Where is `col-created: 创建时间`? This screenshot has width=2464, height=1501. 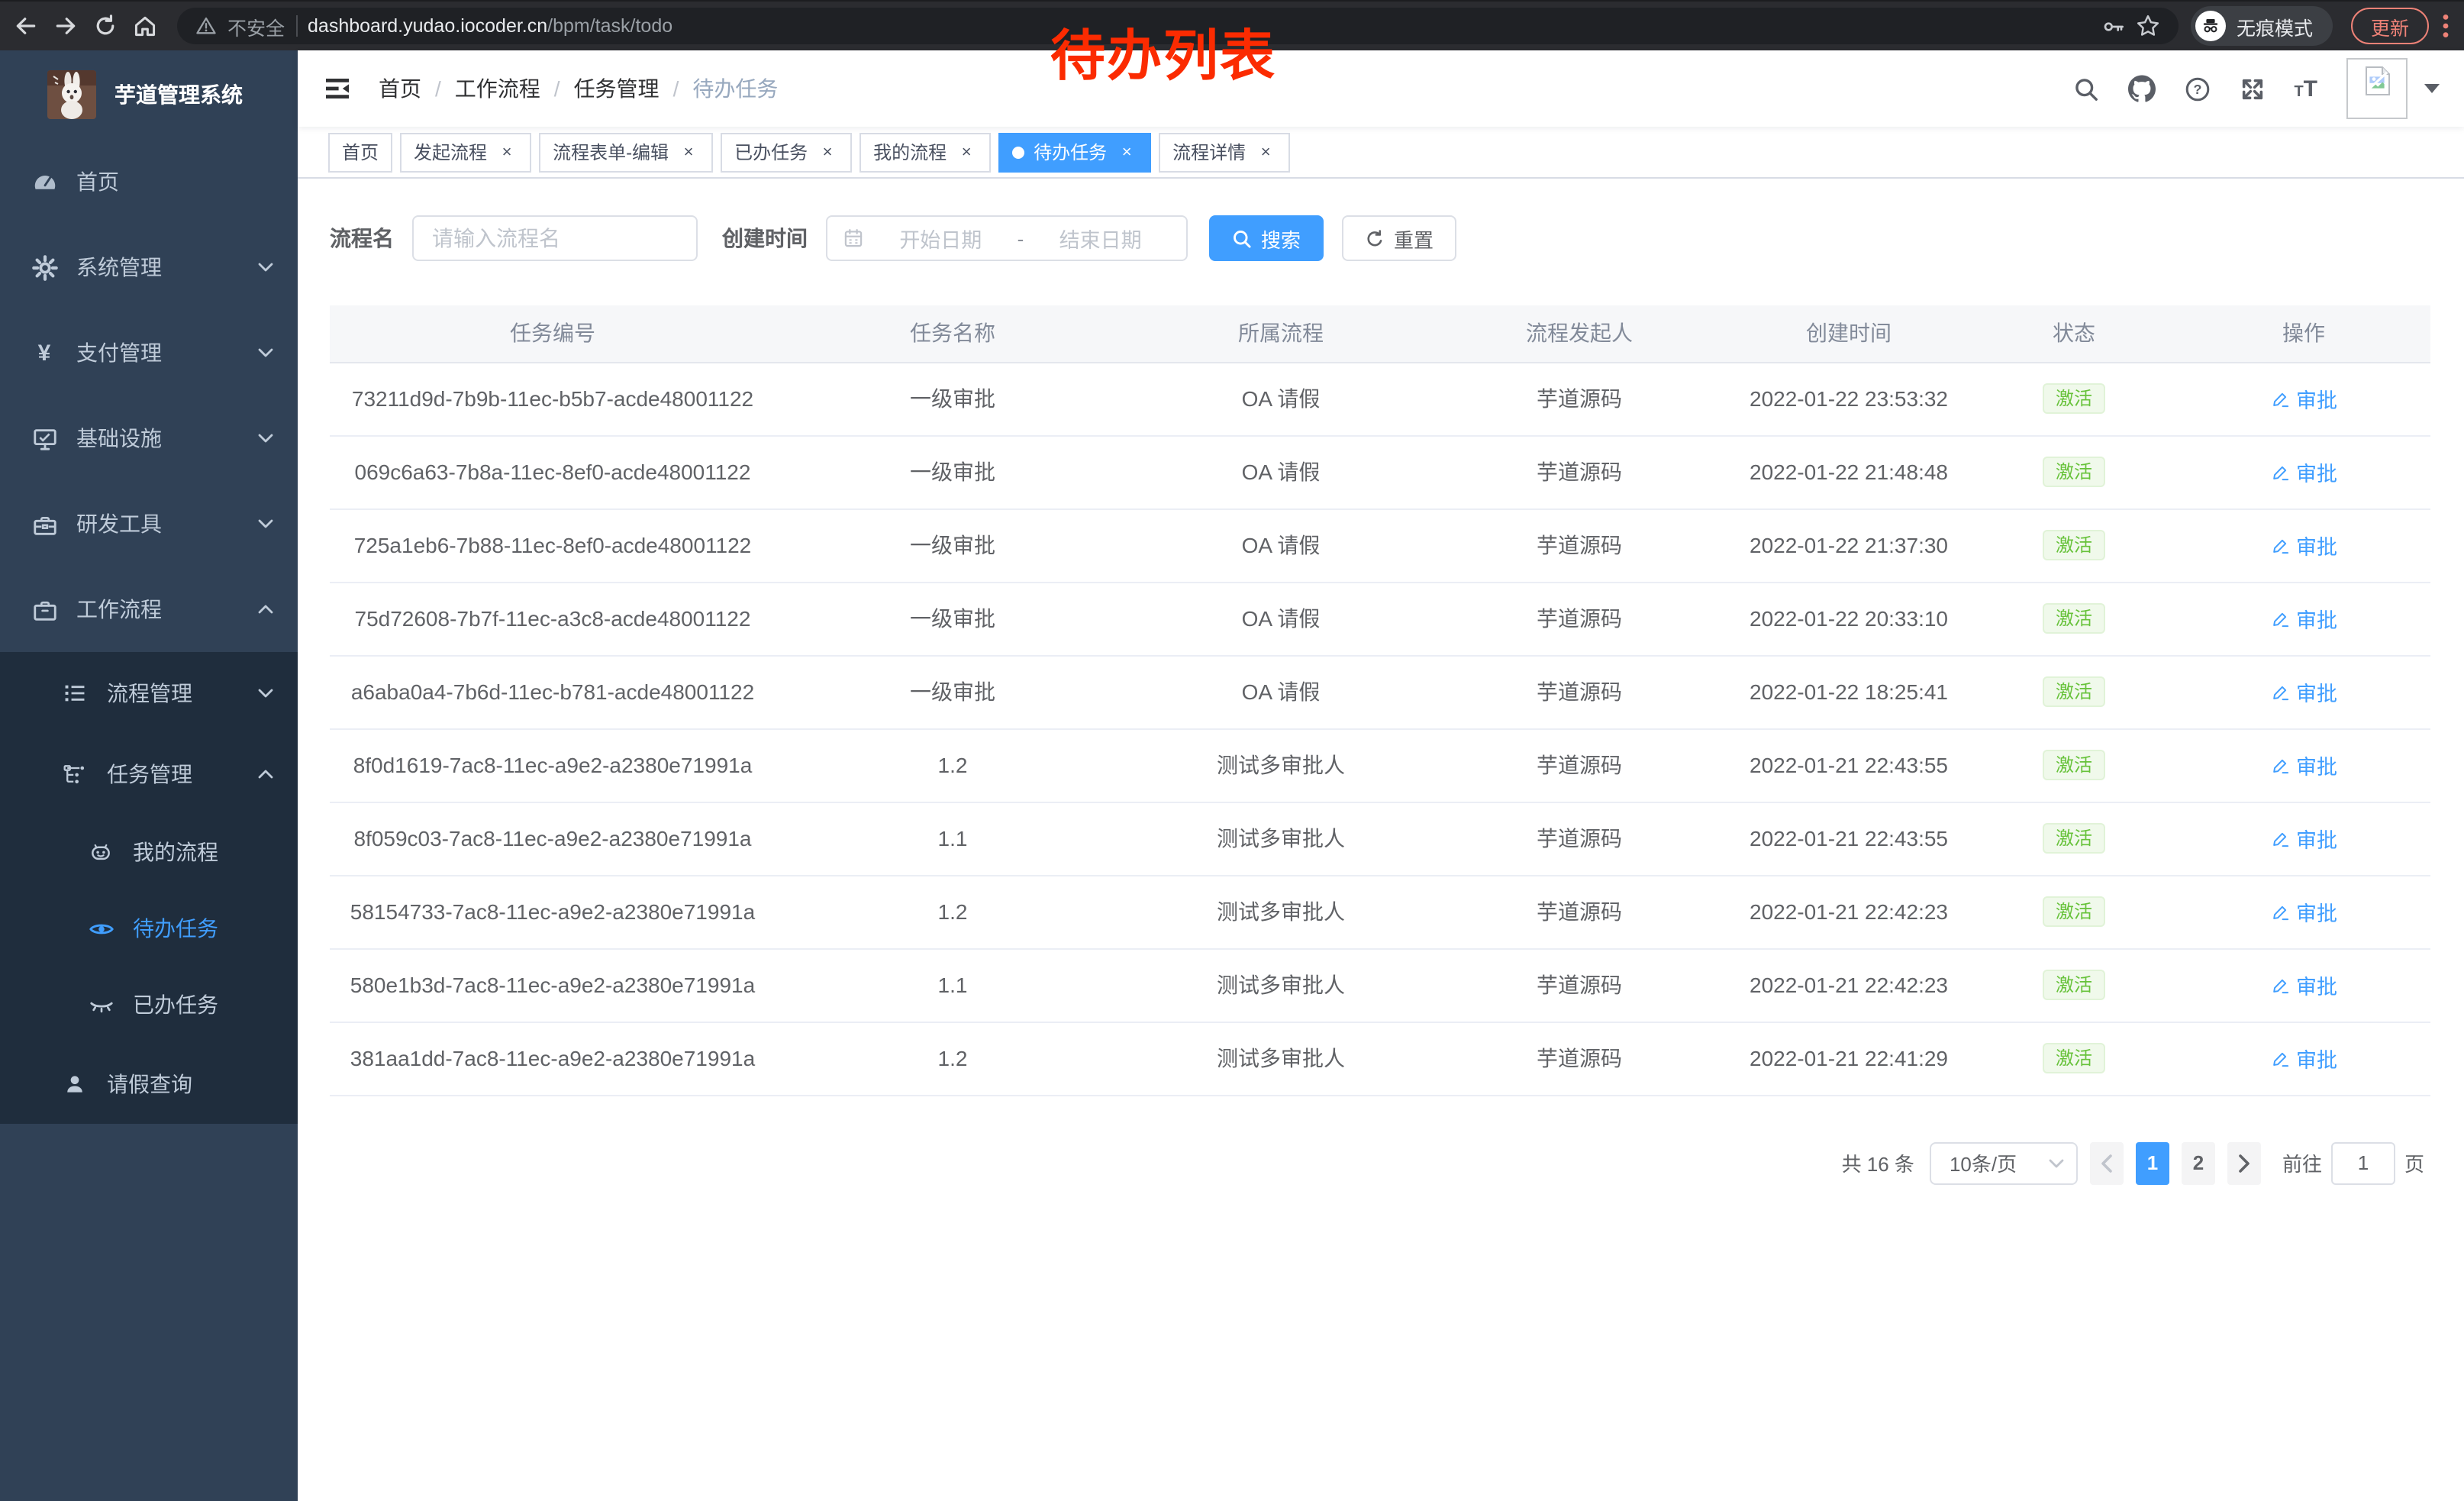
col-created: 创建时间 is located at coordinates (1849, 334).